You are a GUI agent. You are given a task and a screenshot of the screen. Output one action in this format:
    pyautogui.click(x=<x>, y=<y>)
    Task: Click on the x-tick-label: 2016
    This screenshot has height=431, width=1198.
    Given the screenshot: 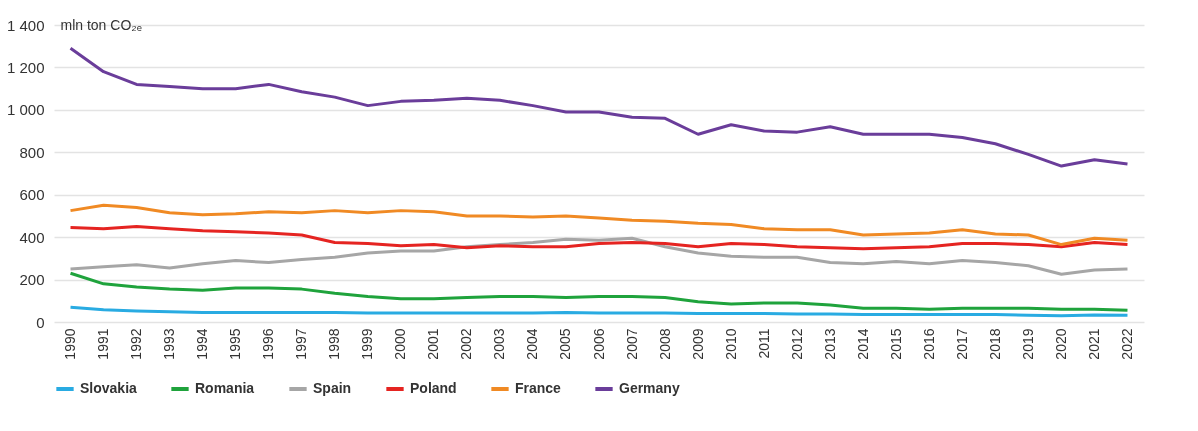 What is the action you would take?
    pyautogui.click(x=928, y=344)
    